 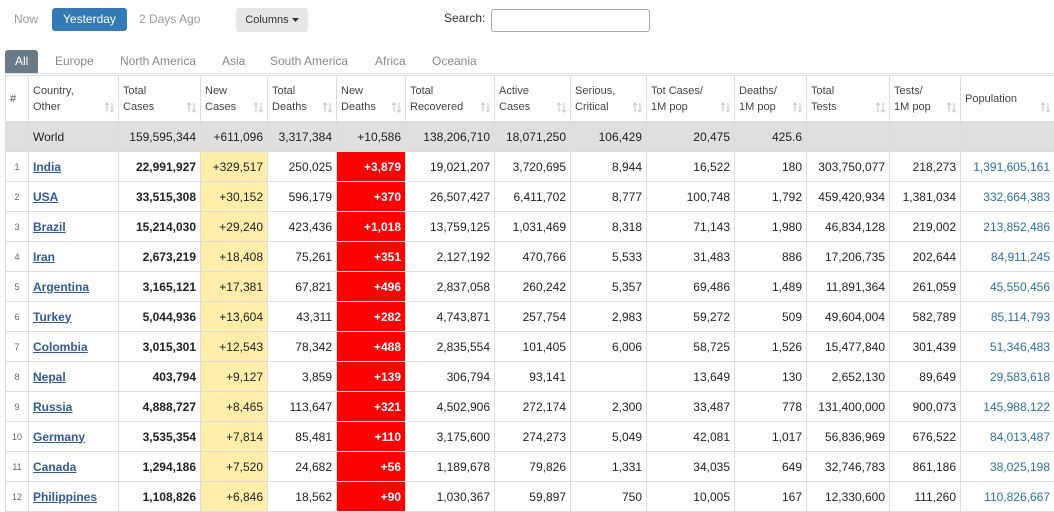 I want to click on caret, so click(x=295, y=20).